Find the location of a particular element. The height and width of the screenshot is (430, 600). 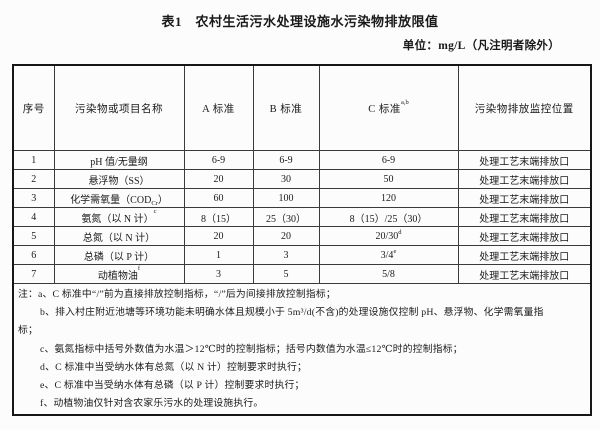

standard-c-value: 8（15）/25（30） is located at coordinates (388, 219).